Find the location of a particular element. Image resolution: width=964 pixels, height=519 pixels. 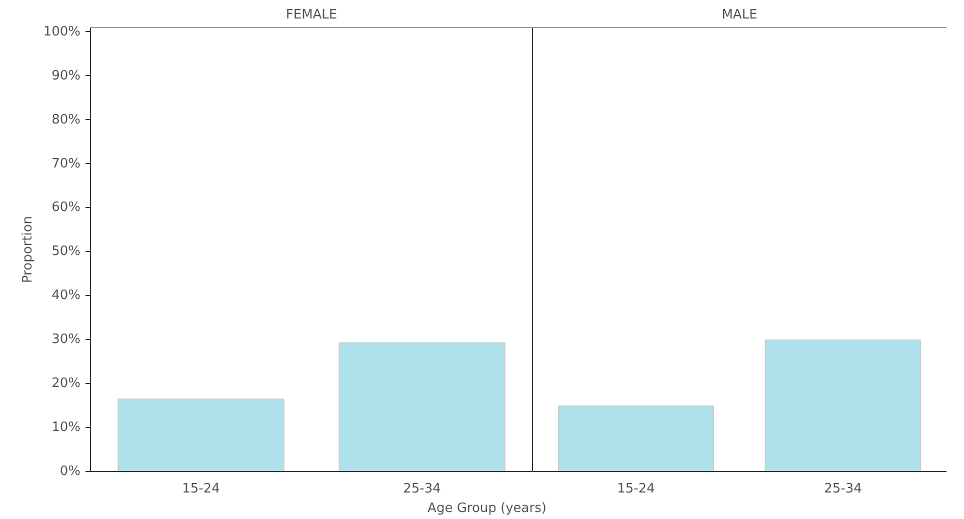

chart-title: FEMALE is located at coordinates (312, 15).